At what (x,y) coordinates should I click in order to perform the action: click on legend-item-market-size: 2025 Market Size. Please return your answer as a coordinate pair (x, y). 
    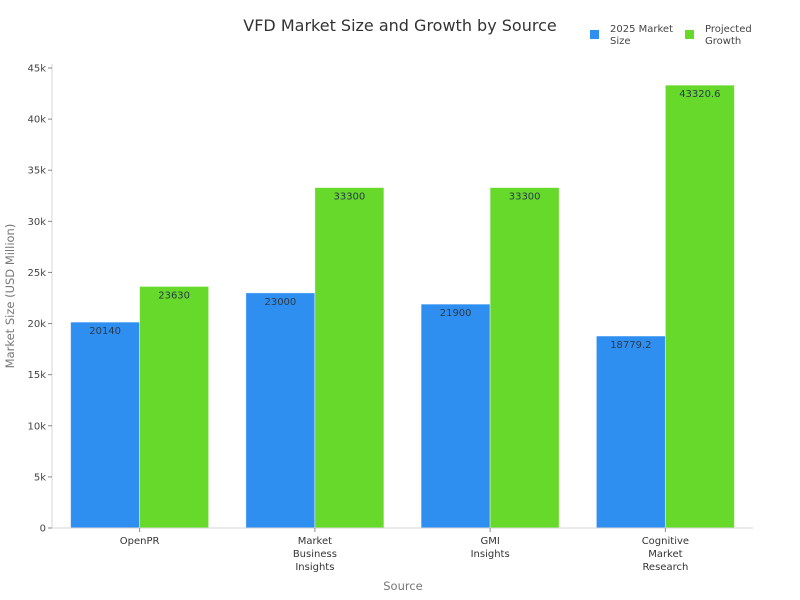
    Looking at the image, I should click on (631, 35).